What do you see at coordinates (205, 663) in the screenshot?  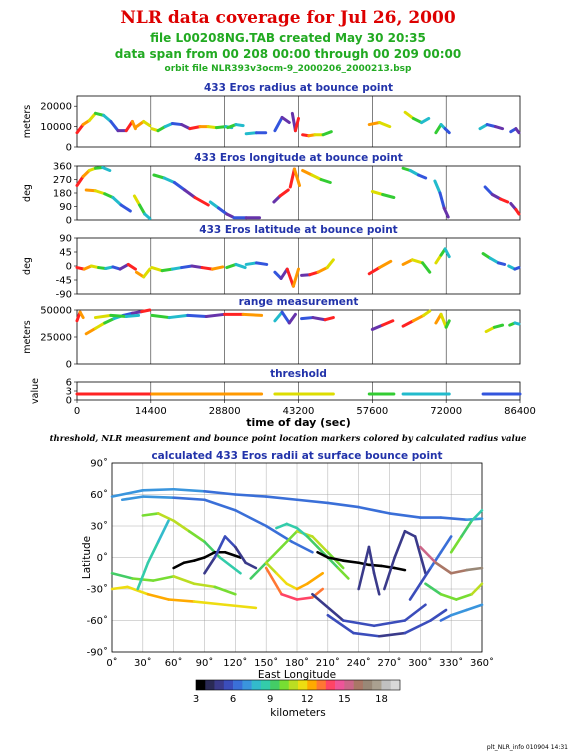 I see `map-x-tick-label: 90˚` at bounding box center [205, 663].